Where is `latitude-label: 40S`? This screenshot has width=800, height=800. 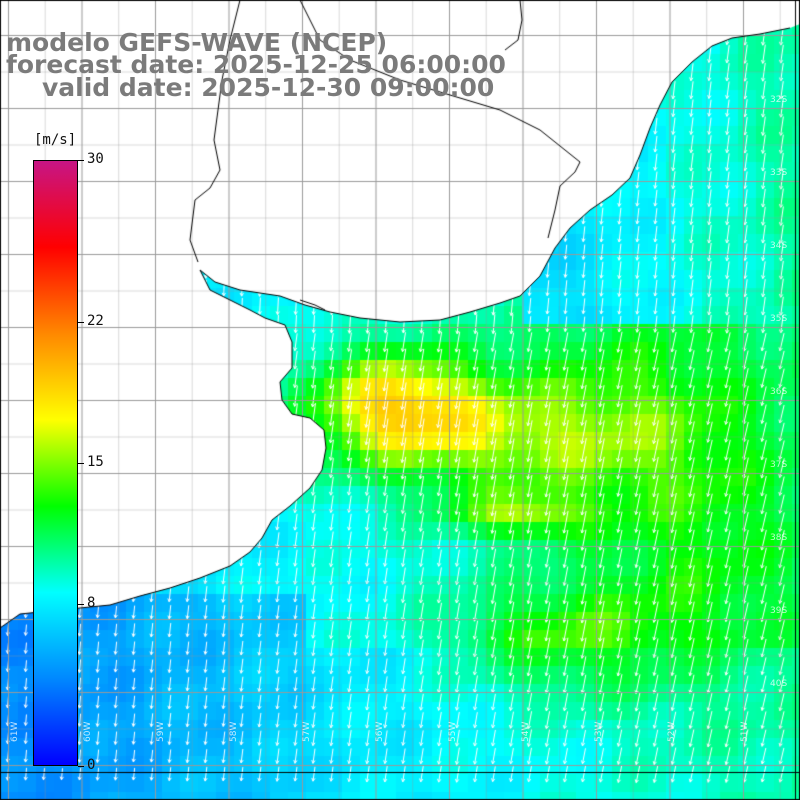
latitude-label: 40S is located at coordinates (779, 684).